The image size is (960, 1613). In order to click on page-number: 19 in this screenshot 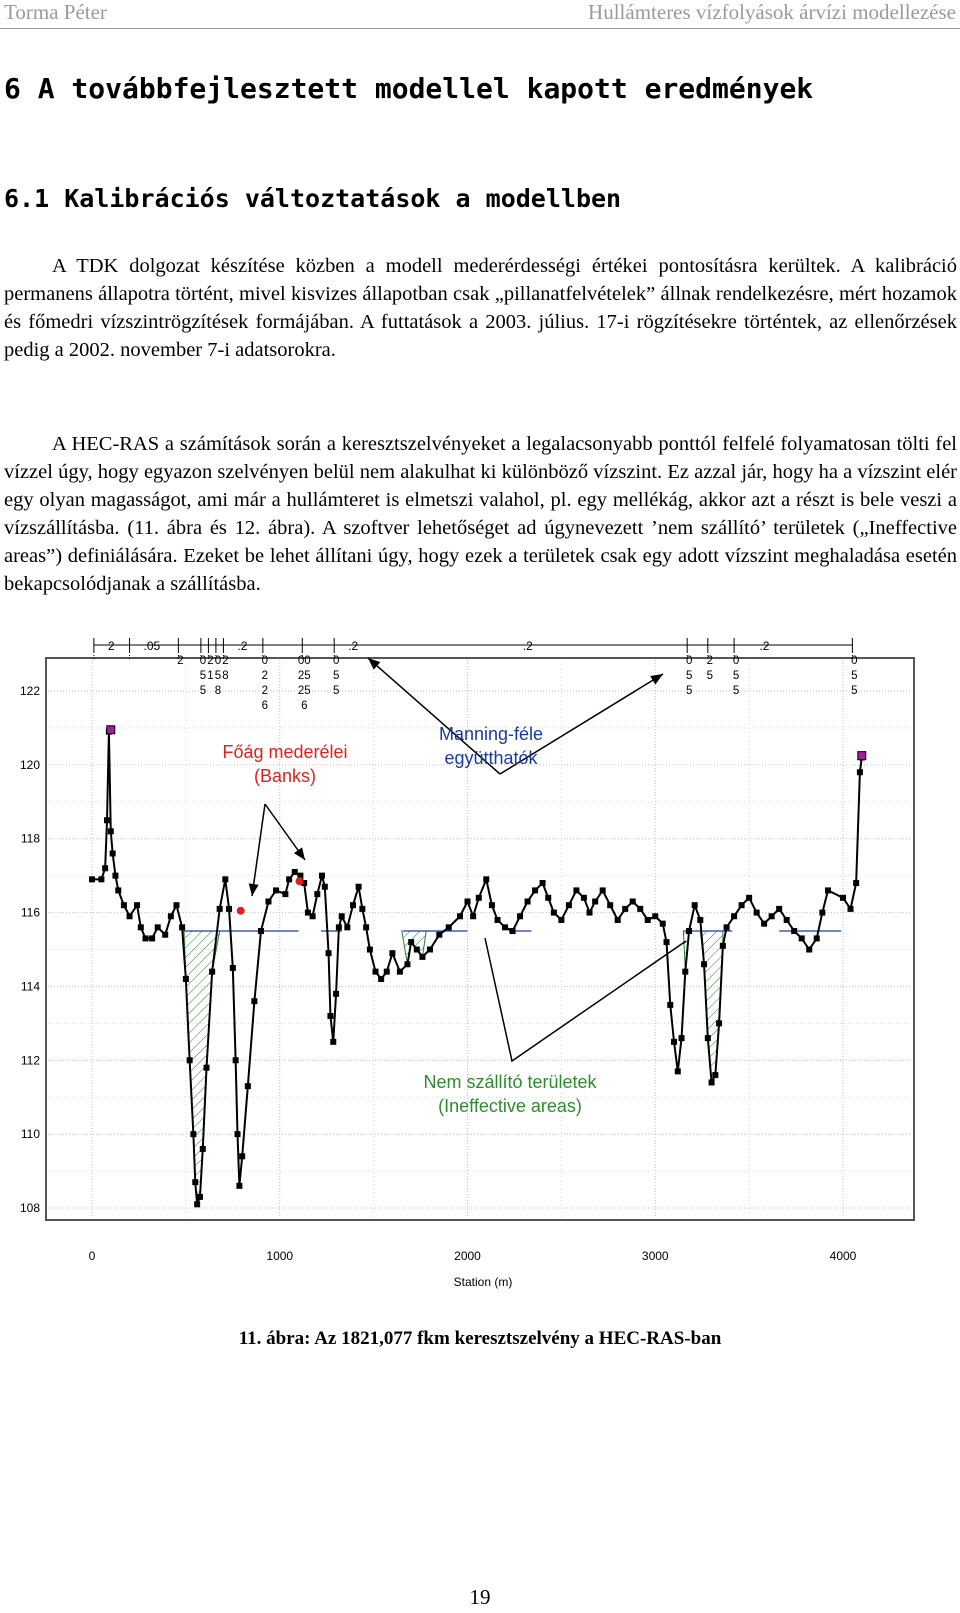, I will do `click(480, 1597)`.